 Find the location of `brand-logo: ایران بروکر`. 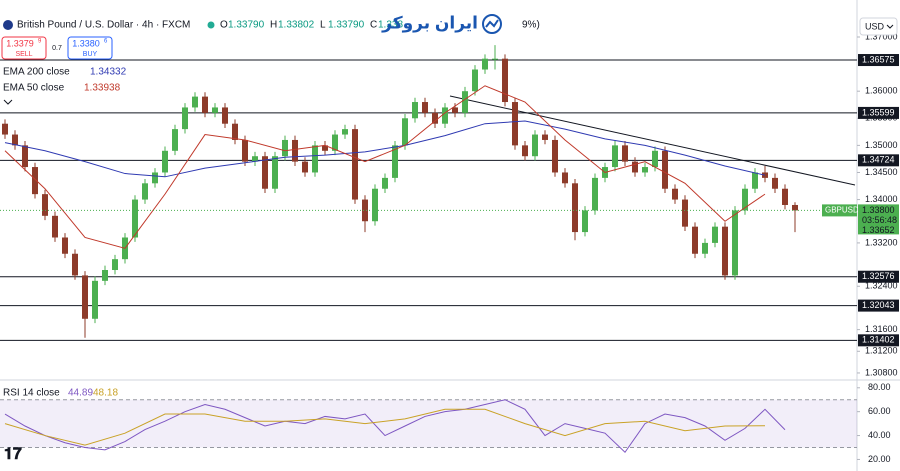

brand-logo: ایران بروکر is located at coordinates (441, 23).